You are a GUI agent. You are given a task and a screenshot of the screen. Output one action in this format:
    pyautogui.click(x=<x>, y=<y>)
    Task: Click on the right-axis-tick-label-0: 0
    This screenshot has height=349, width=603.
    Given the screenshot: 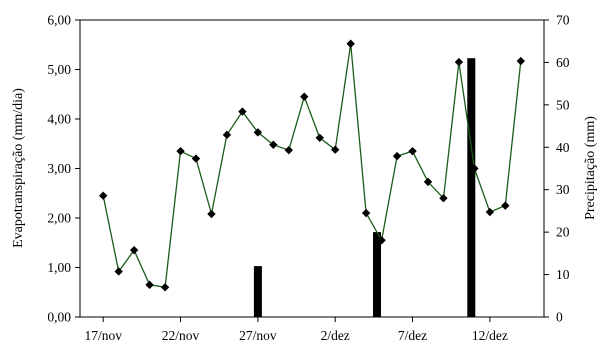 What is the action you would take?
    pyautogui.click(x=559, y=317)
    